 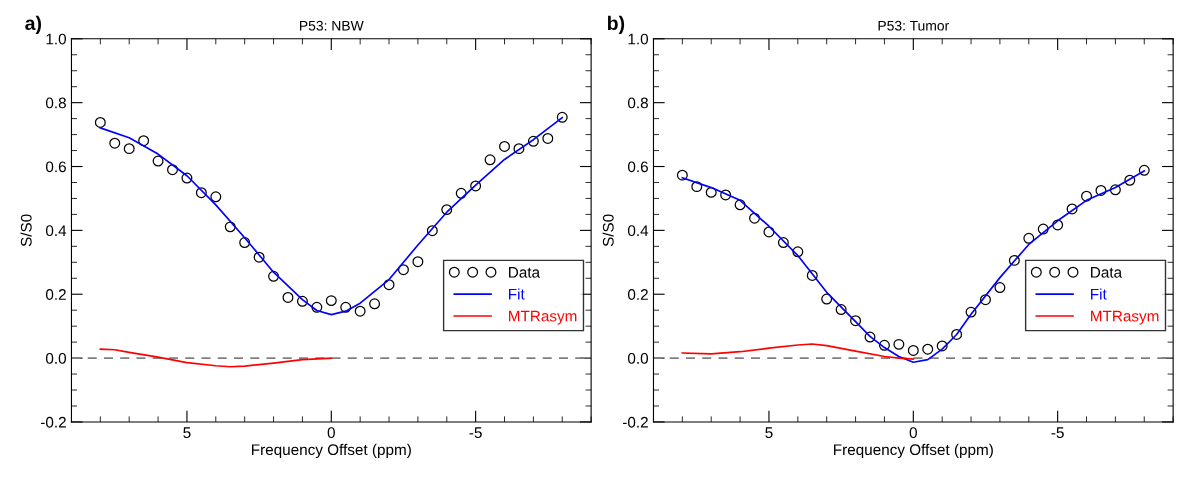 What do you see at coordinates (616, 24) in the screenshot?
I see `text: b)` at bounding box center [616, 24].